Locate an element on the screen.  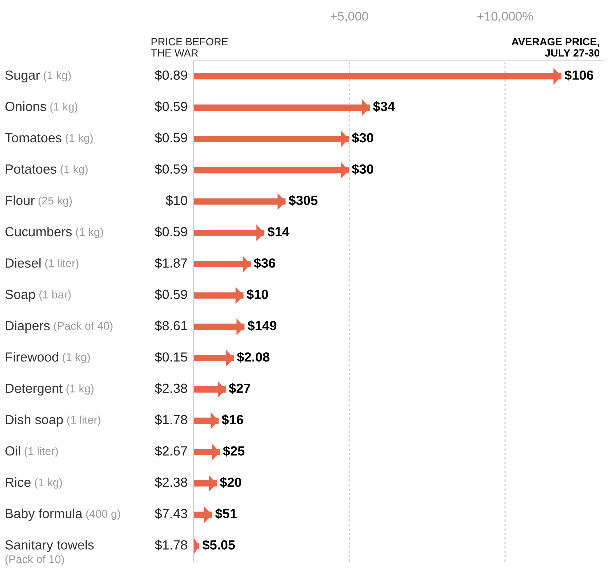
text: $1.87 is located at coordinates (171, 263).